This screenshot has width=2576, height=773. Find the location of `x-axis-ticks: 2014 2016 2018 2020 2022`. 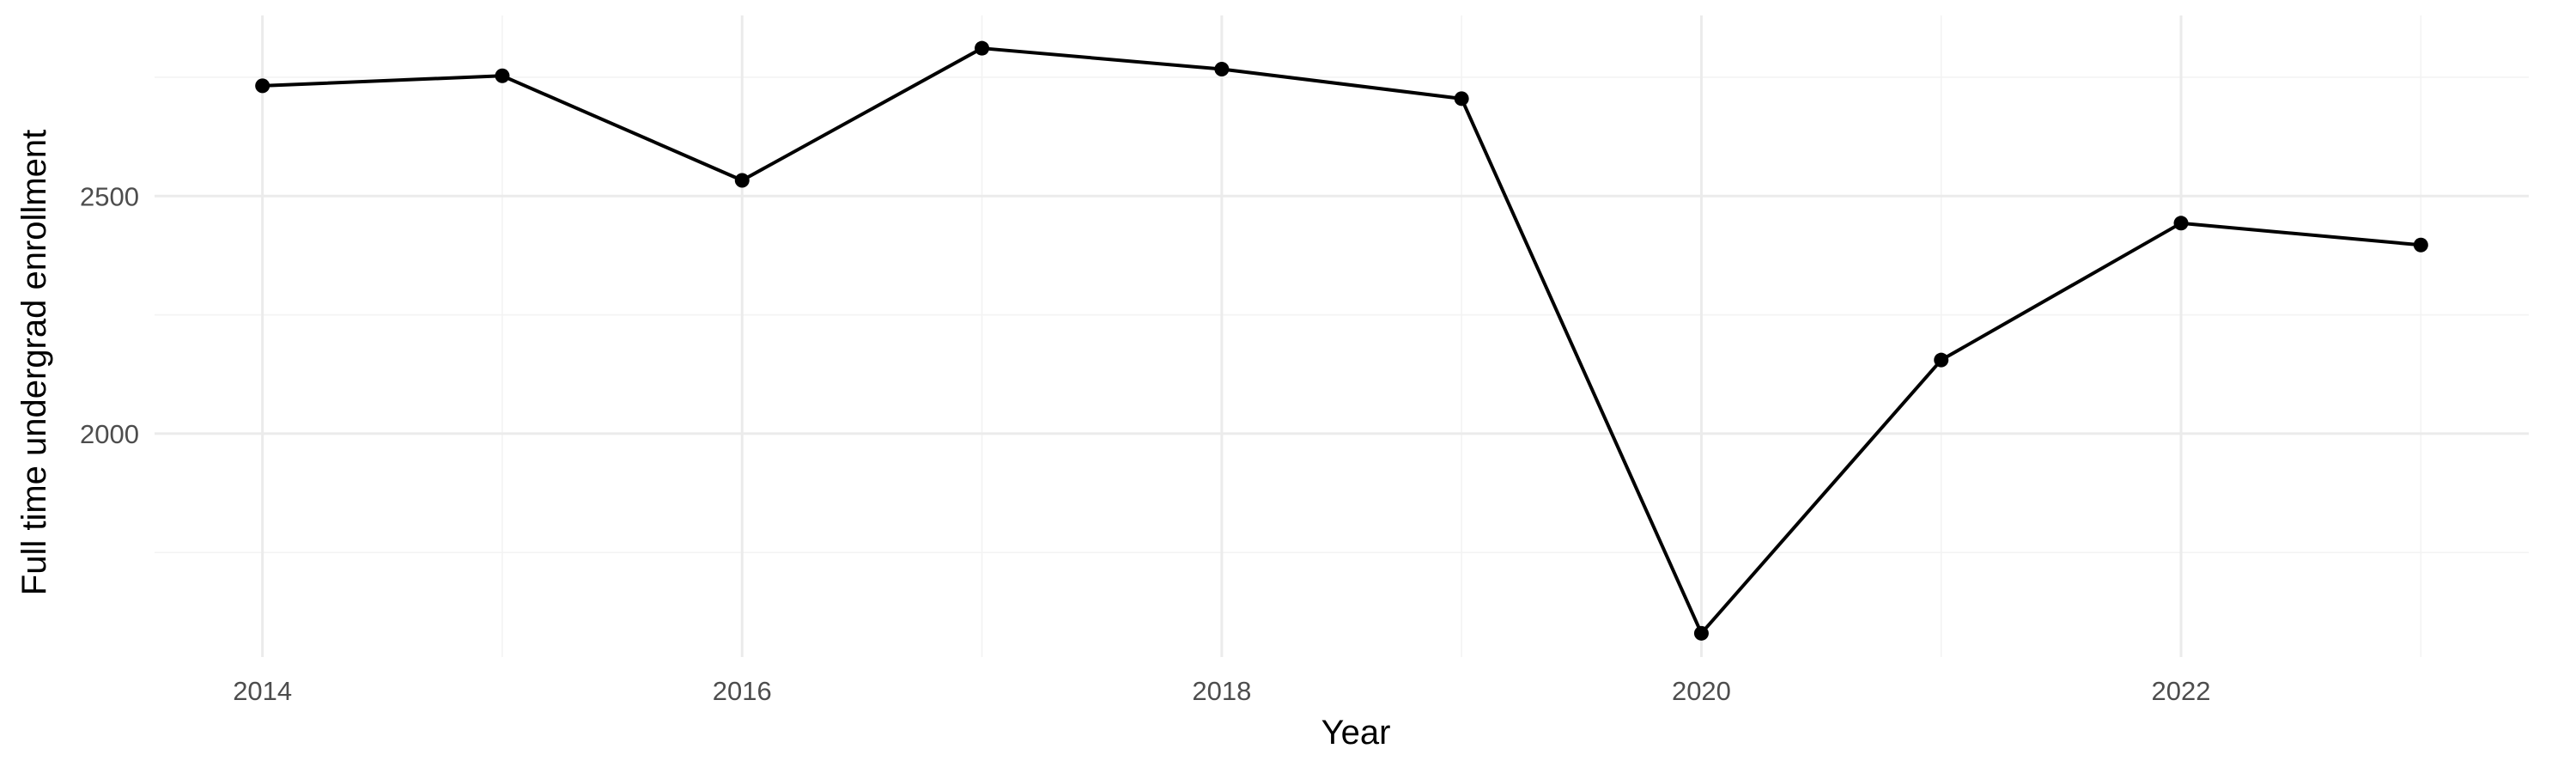

x-axis-ticks: 2014 2016 2018 2020 2022 is located at coordinates (1221, 691).